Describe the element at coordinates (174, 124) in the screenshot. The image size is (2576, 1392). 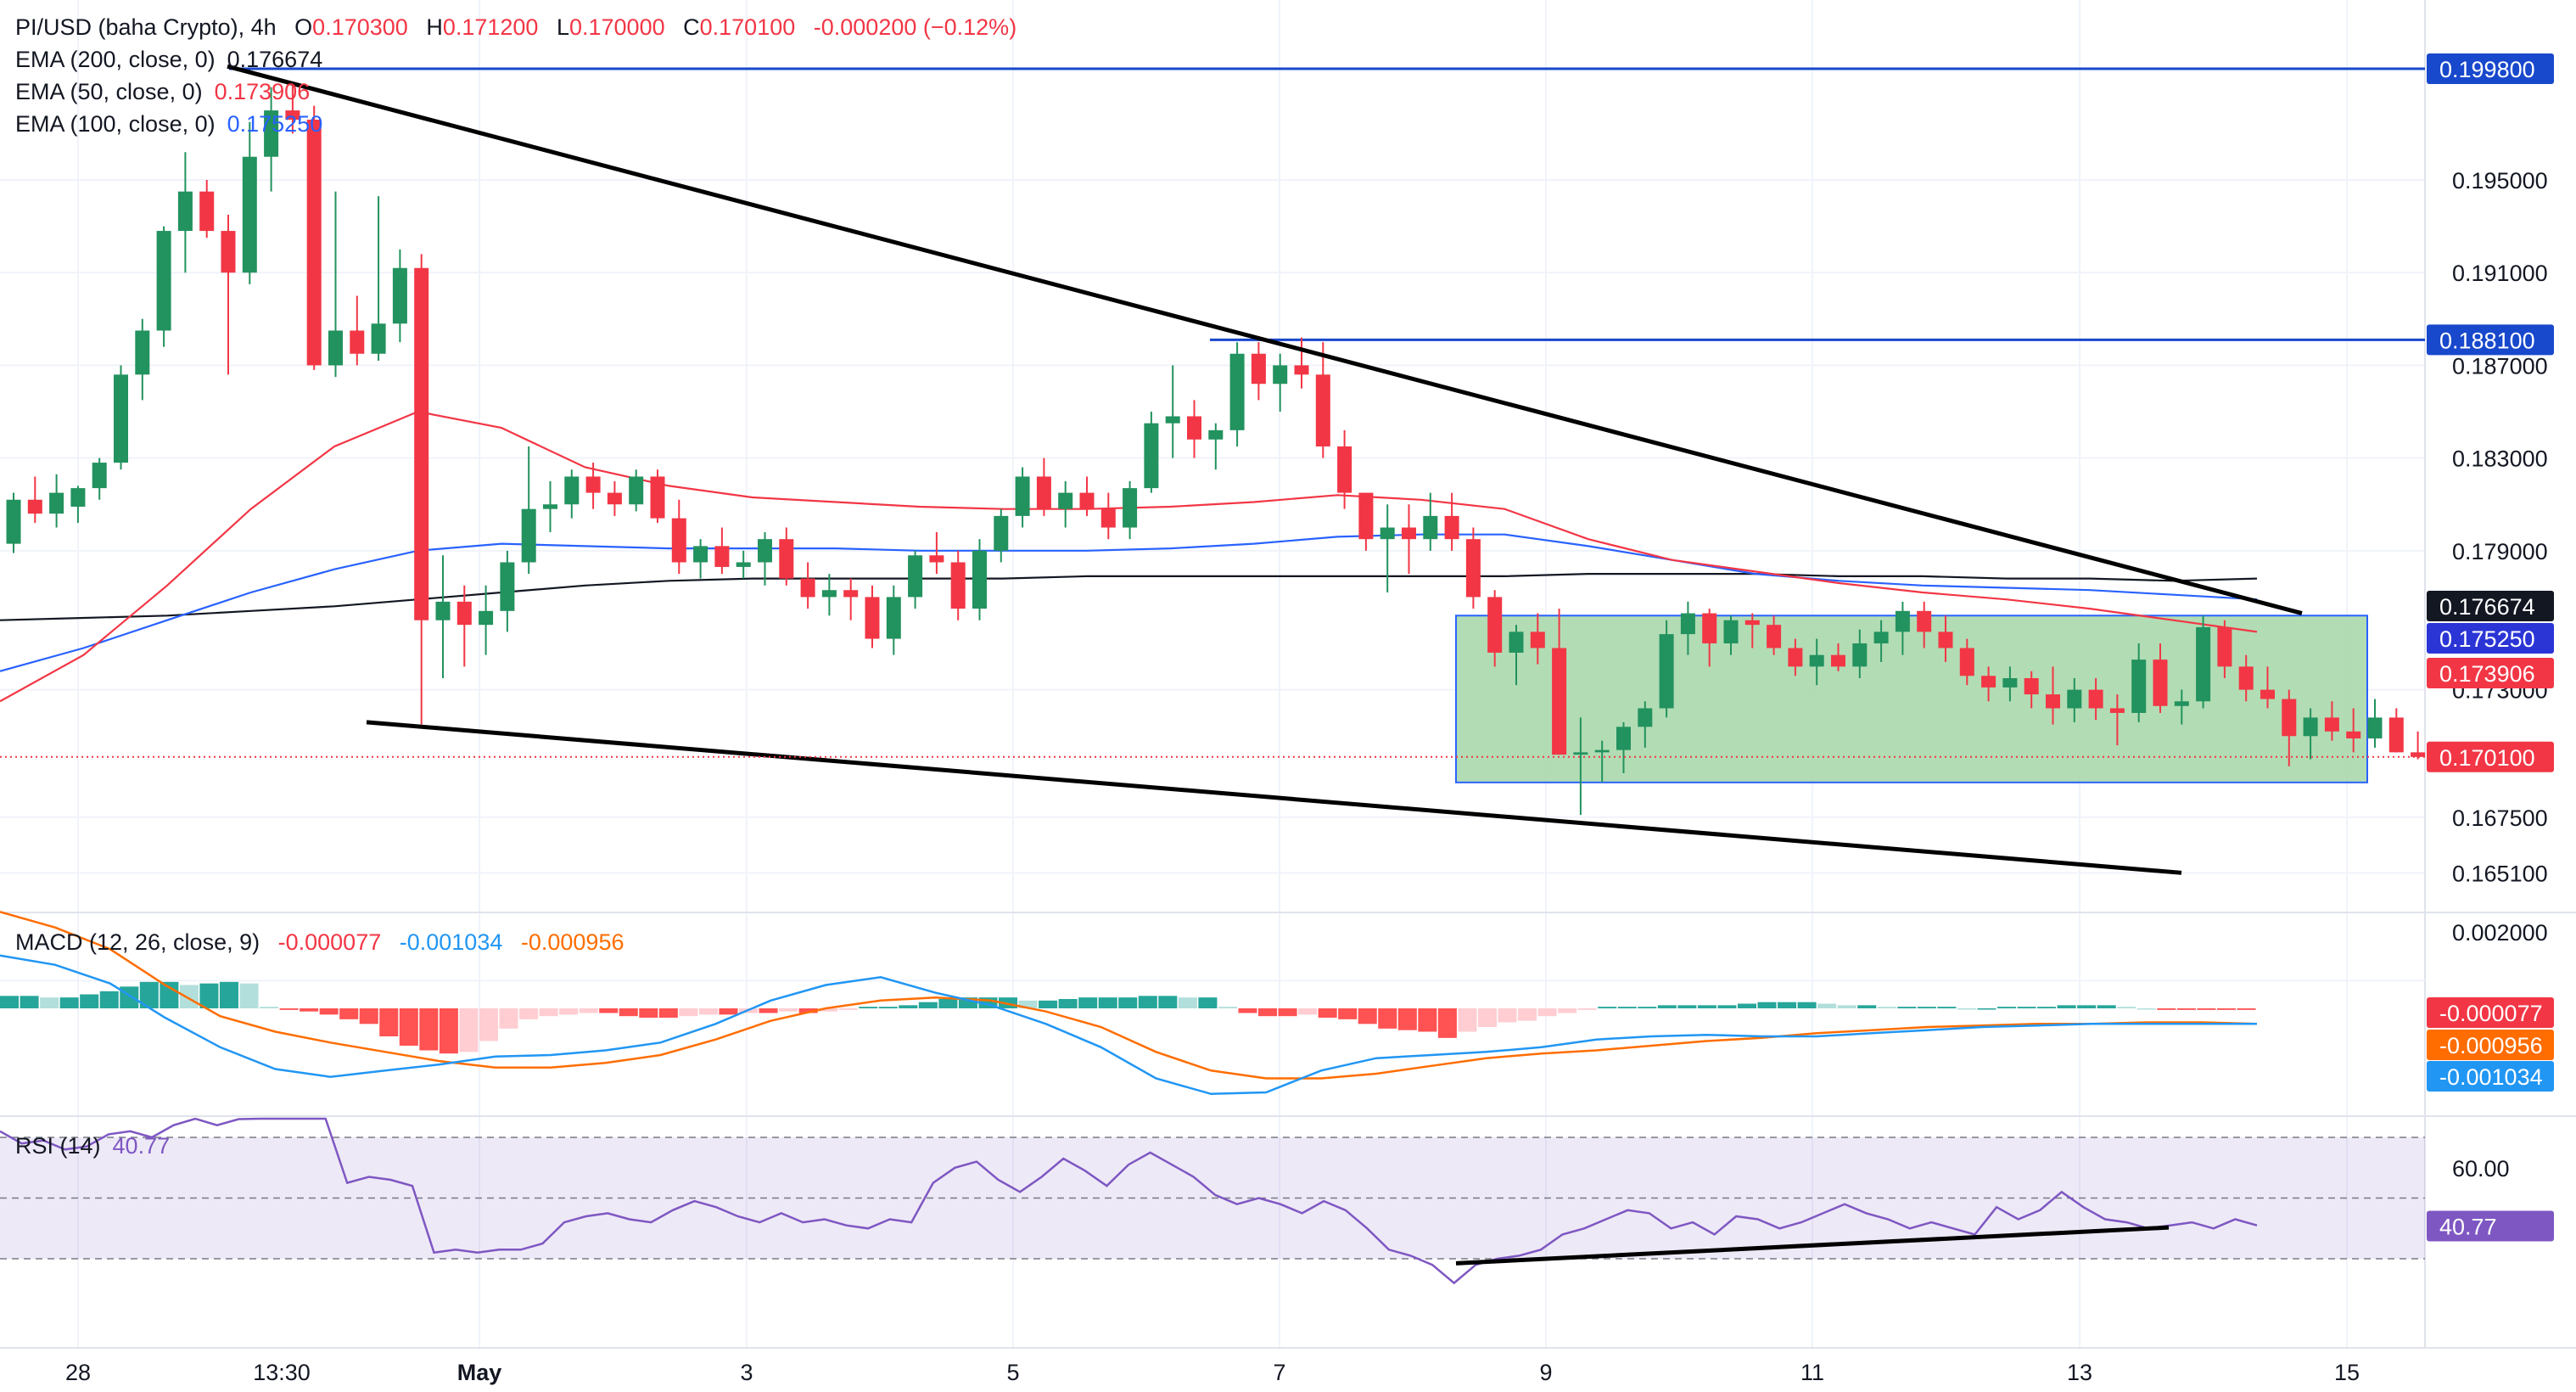
I see `ema100-legend: EMA (100, close, 0) 0.175250` at that location.